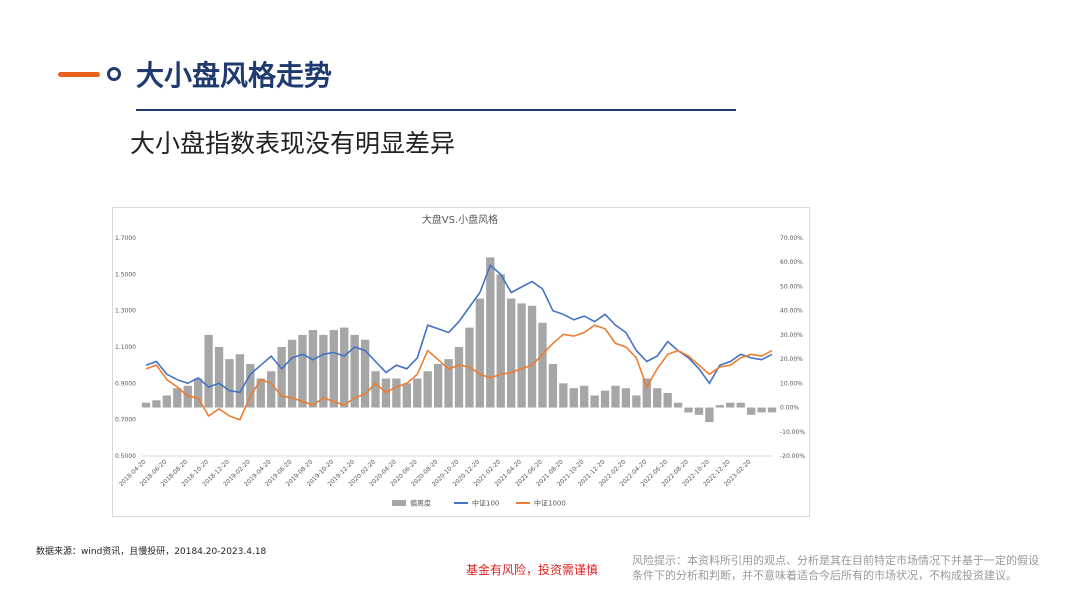 This screenshot has width=1080, height=608. What do you see at coordinates (125, 383) in the screenshot?
I see `y-tick-label: 0.9000` at bounding box center [125, 383].